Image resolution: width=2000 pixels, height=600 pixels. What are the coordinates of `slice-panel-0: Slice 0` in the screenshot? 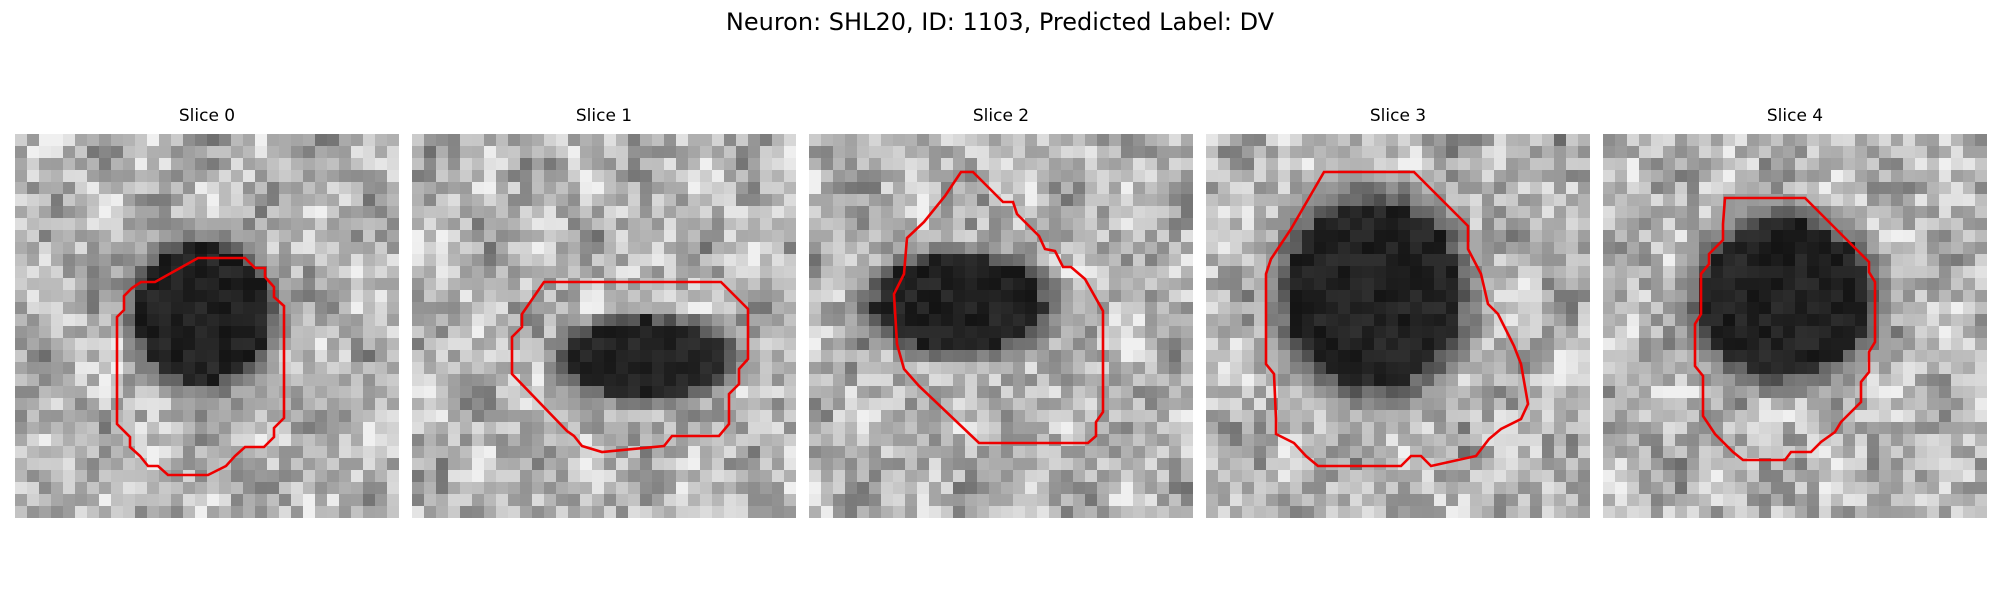 It's located at (207, 311).